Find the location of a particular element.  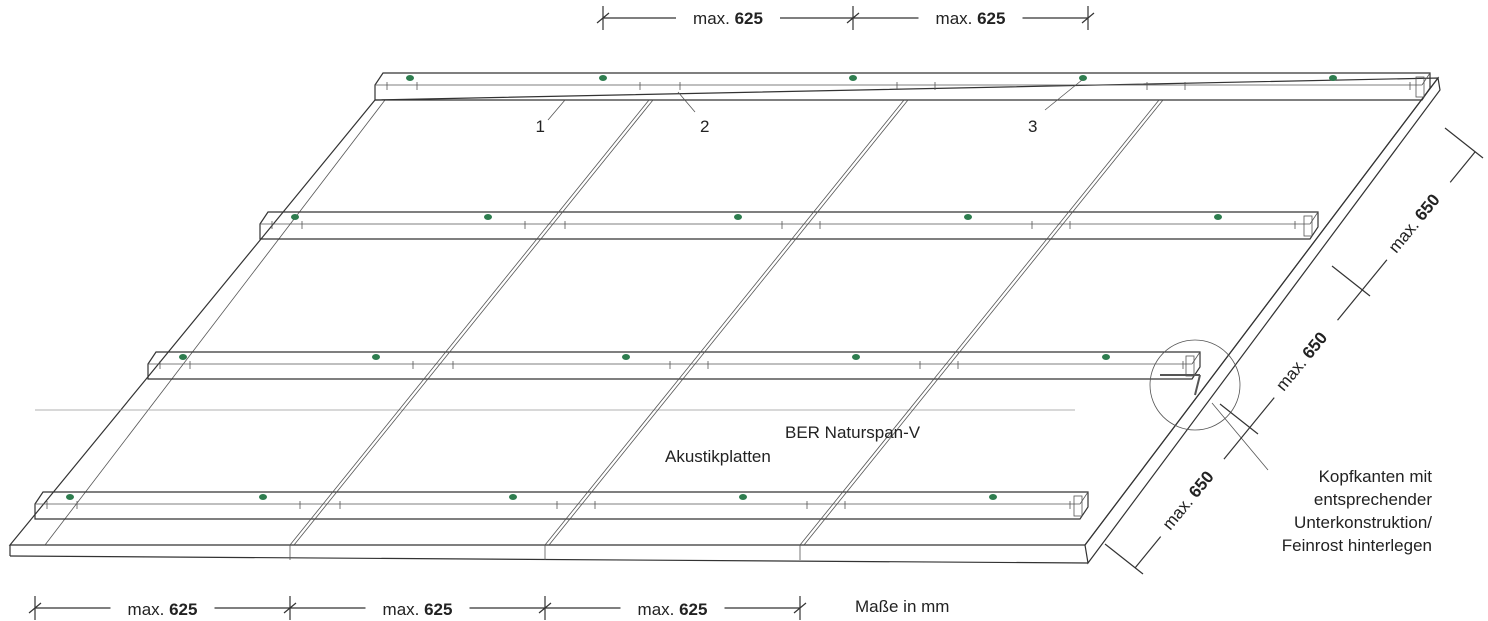

callout-line is located at coordinates (1240, 436).